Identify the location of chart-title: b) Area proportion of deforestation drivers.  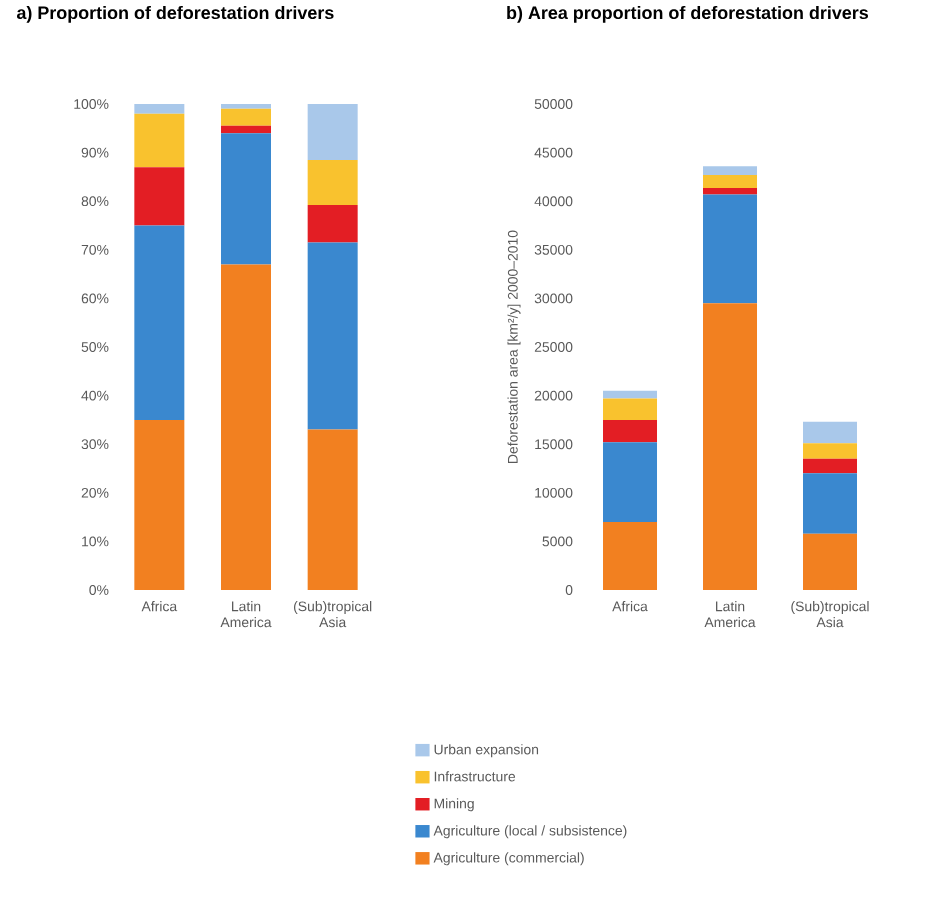
(687, 14).